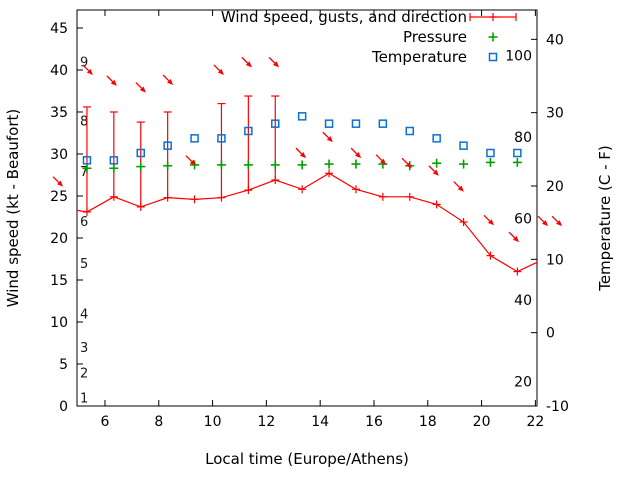 This screenshot has width=640, height=480. Describe the element at coordinates (419, 57) in the screenshot. I see `legend-temperature-label: Temperature` at that location.